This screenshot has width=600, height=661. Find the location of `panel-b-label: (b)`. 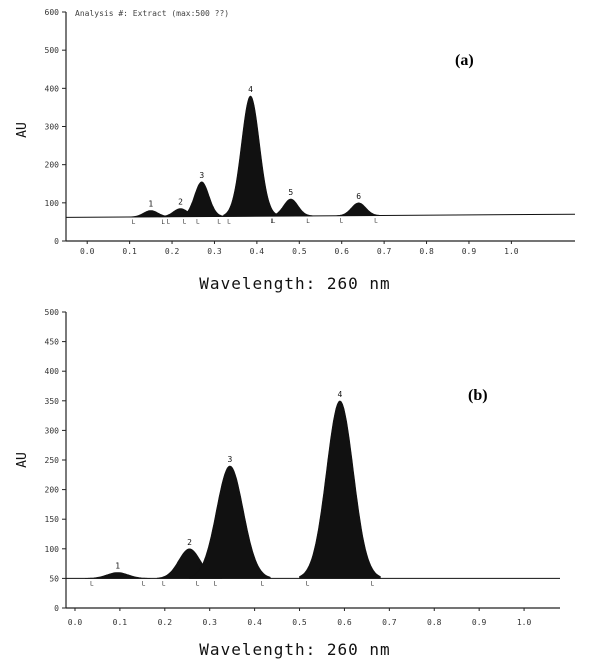

panel-b-label: (b) is located at coordinates (478, 395).